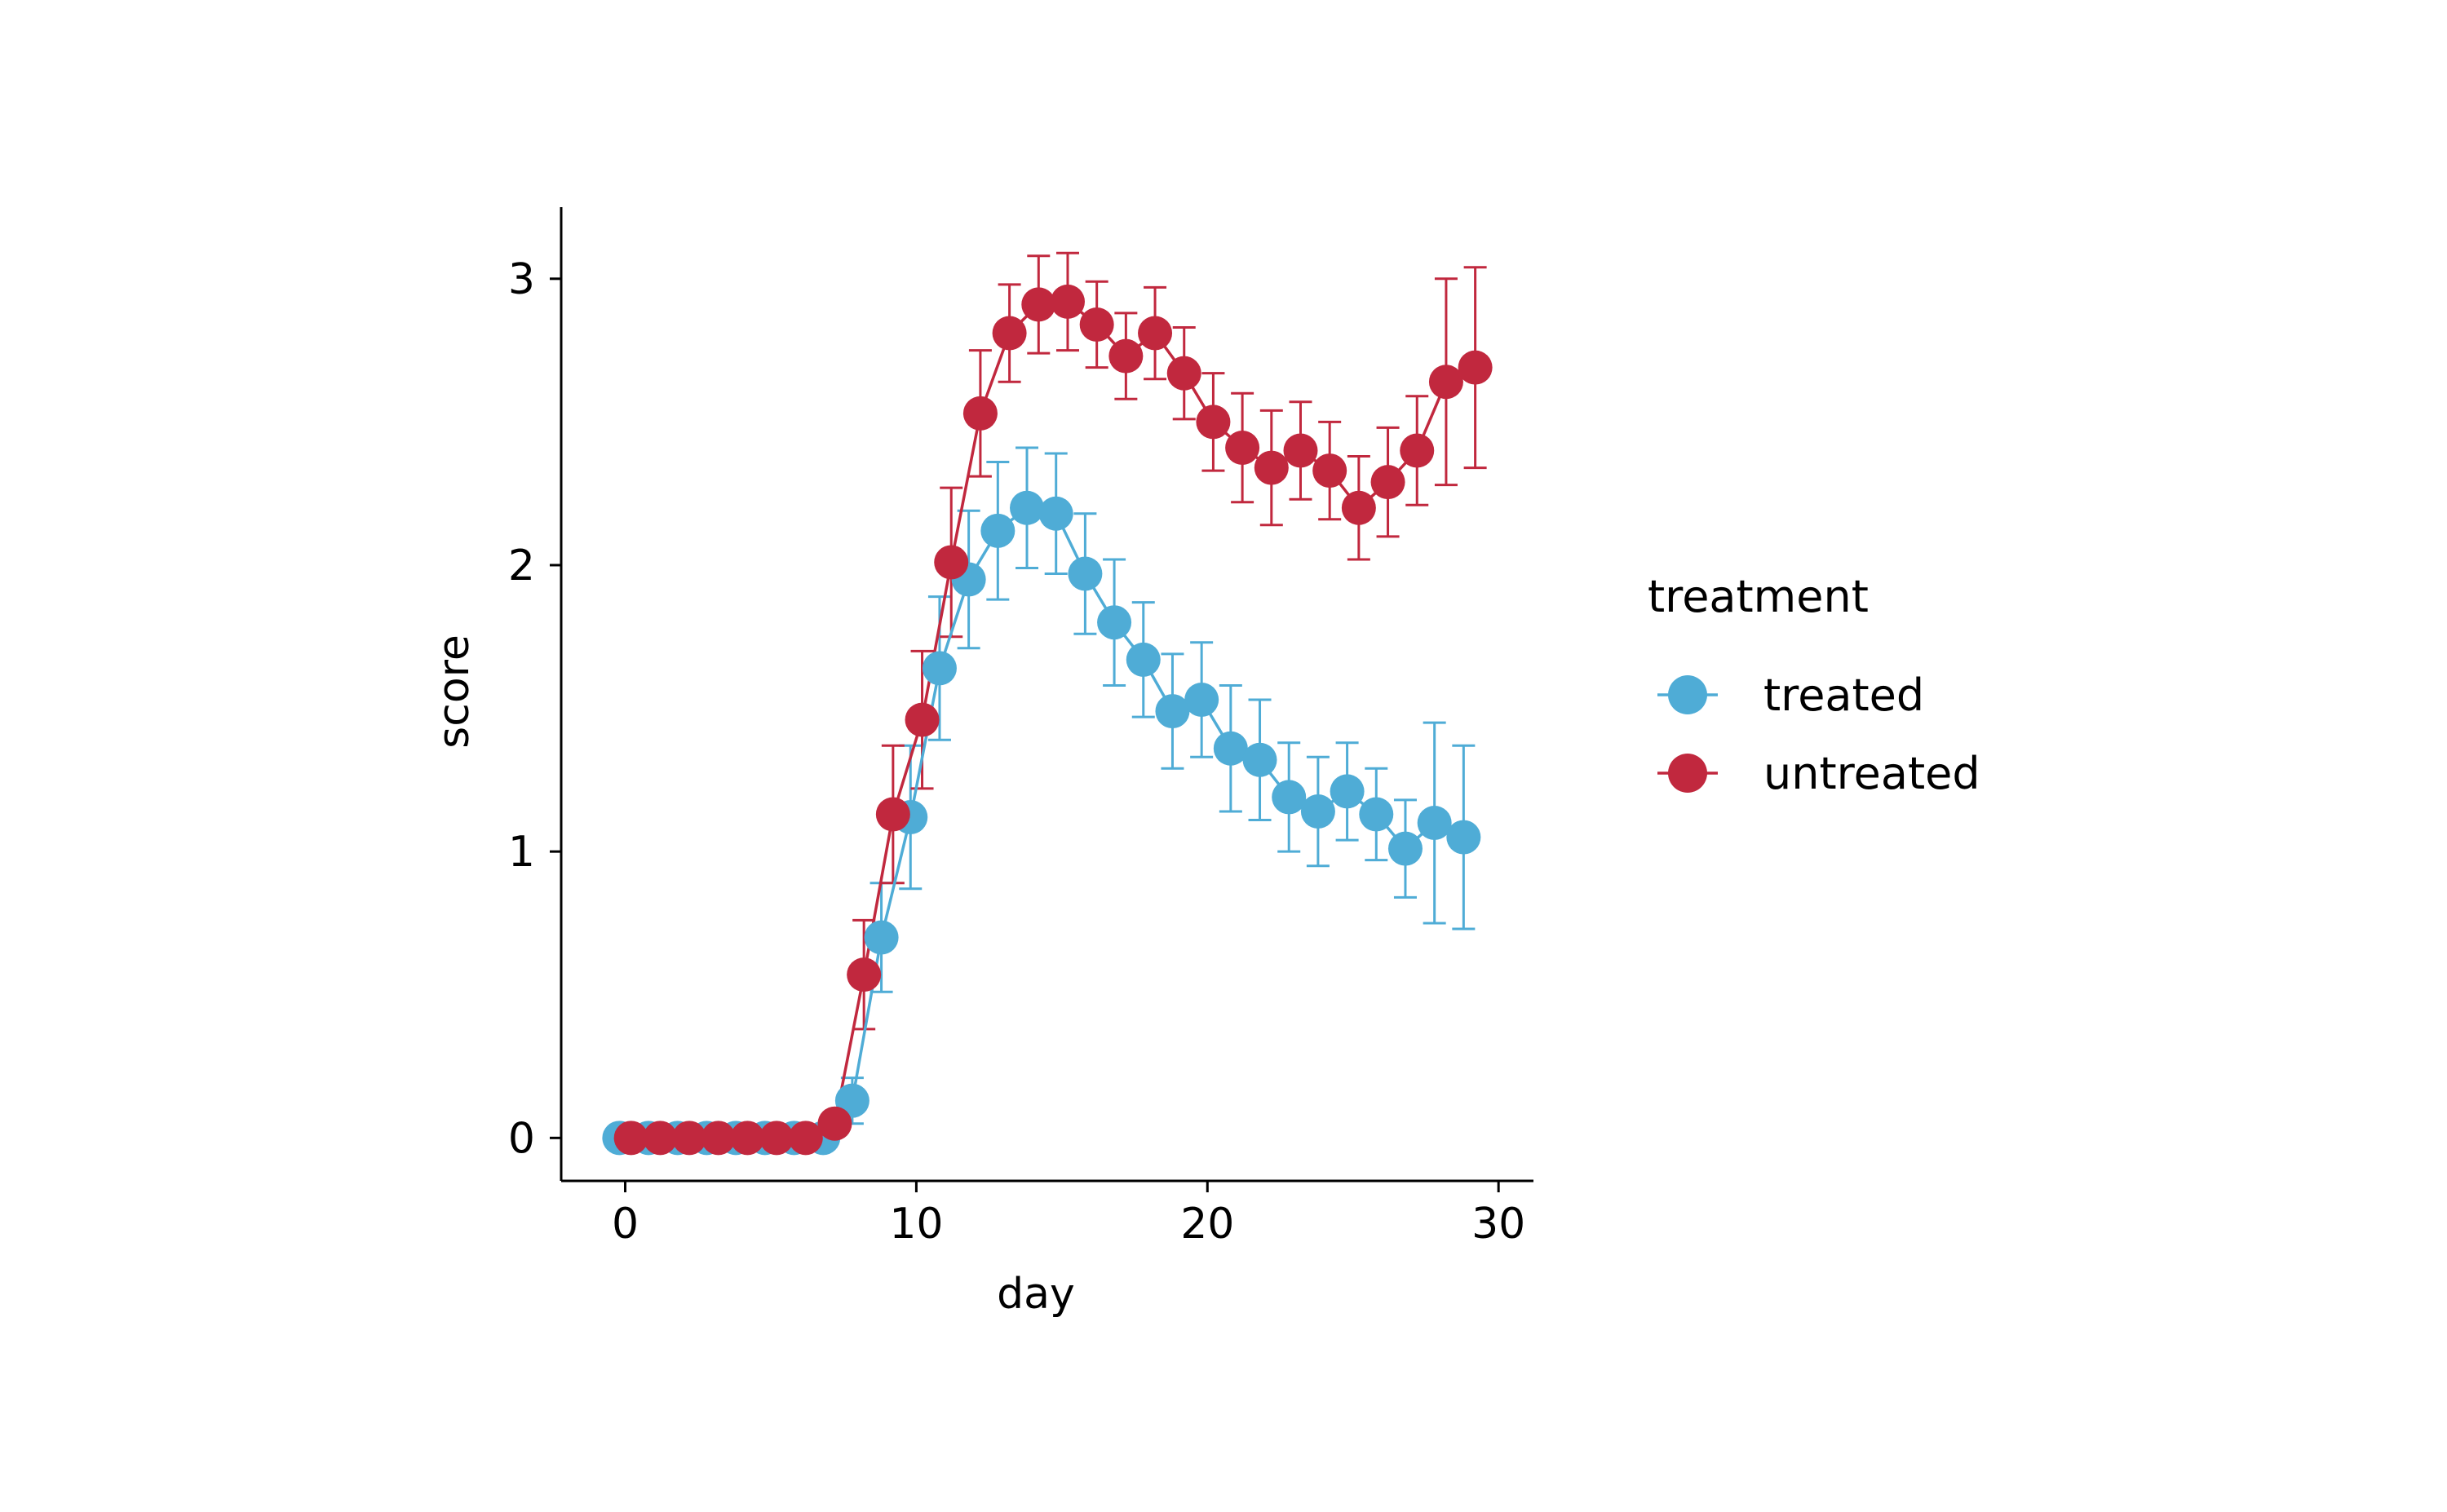  I want to click on legend-label: treated, so click(1843, 695).